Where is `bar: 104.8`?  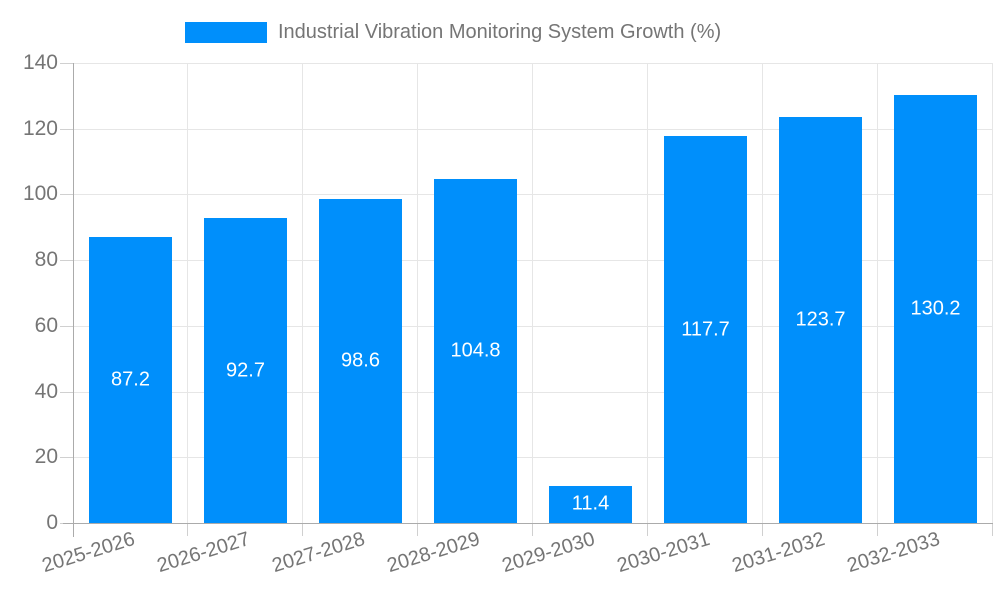
bar: 104.8 is located at coordinates (475, 350).